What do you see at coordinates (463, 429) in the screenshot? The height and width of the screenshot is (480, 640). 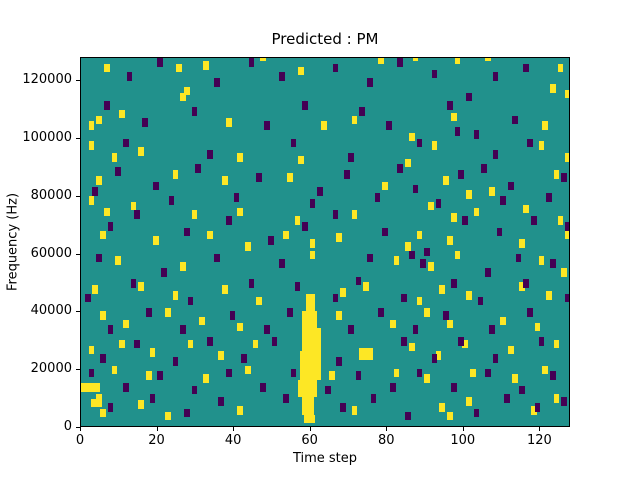 I see `x-tick-mark` at bounding box center [463, 429].